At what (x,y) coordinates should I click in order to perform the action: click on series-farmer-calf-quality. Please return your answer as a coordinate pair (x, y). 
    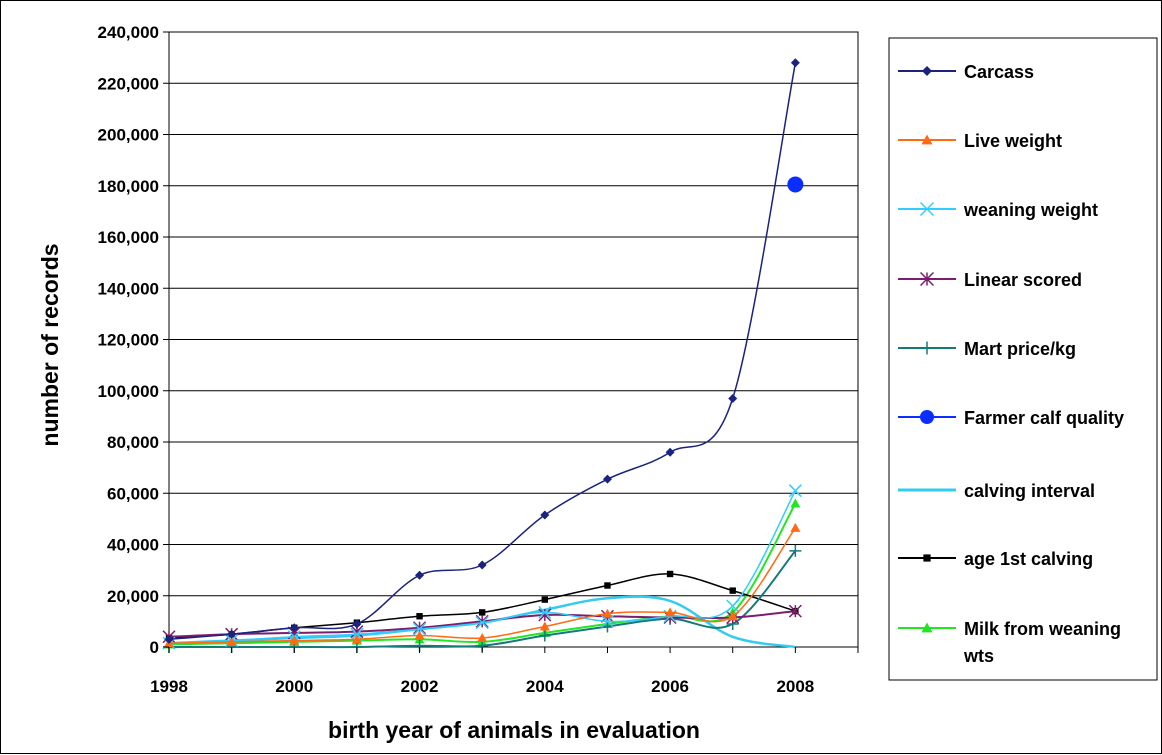
    Looking at the image, I should click on (795, 184).